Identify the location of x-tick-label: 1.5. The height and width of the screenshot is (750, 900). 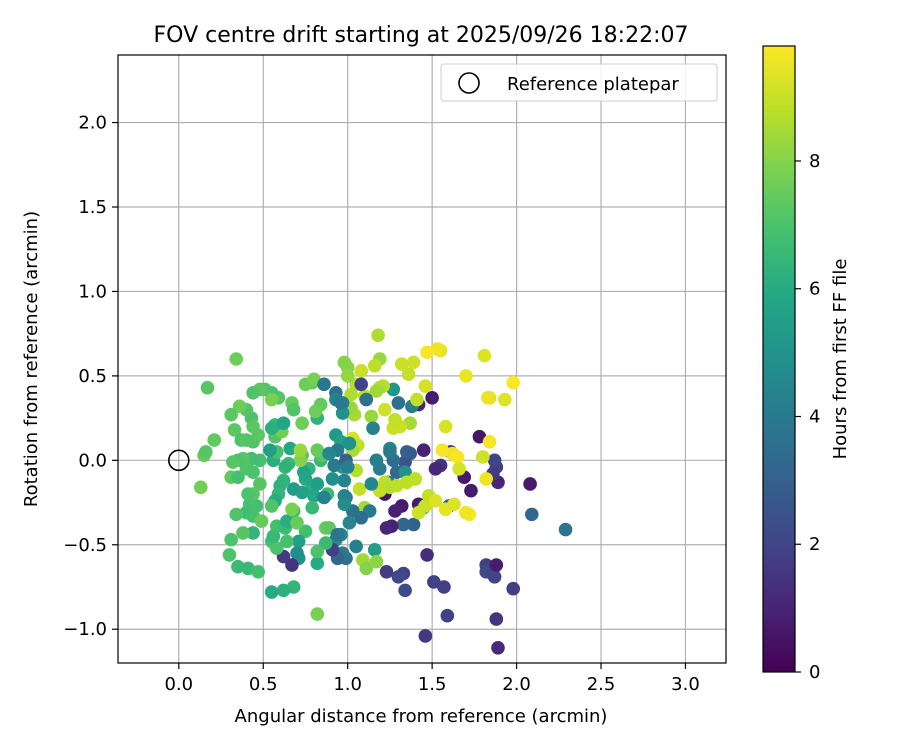
(432, 684).